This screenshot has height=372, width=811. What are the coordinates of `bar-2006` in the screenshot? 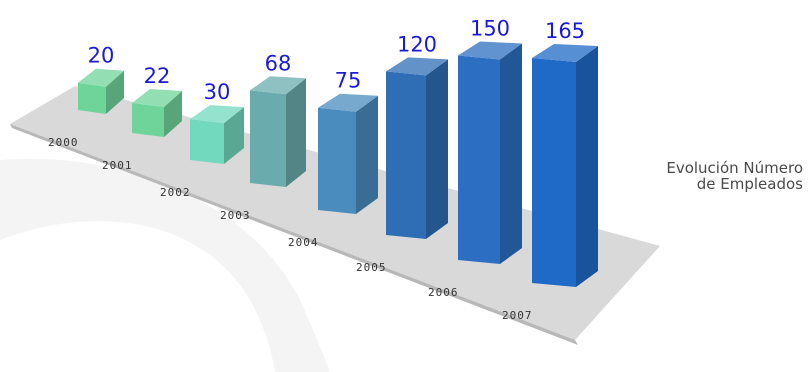 It's located at (490, 152).